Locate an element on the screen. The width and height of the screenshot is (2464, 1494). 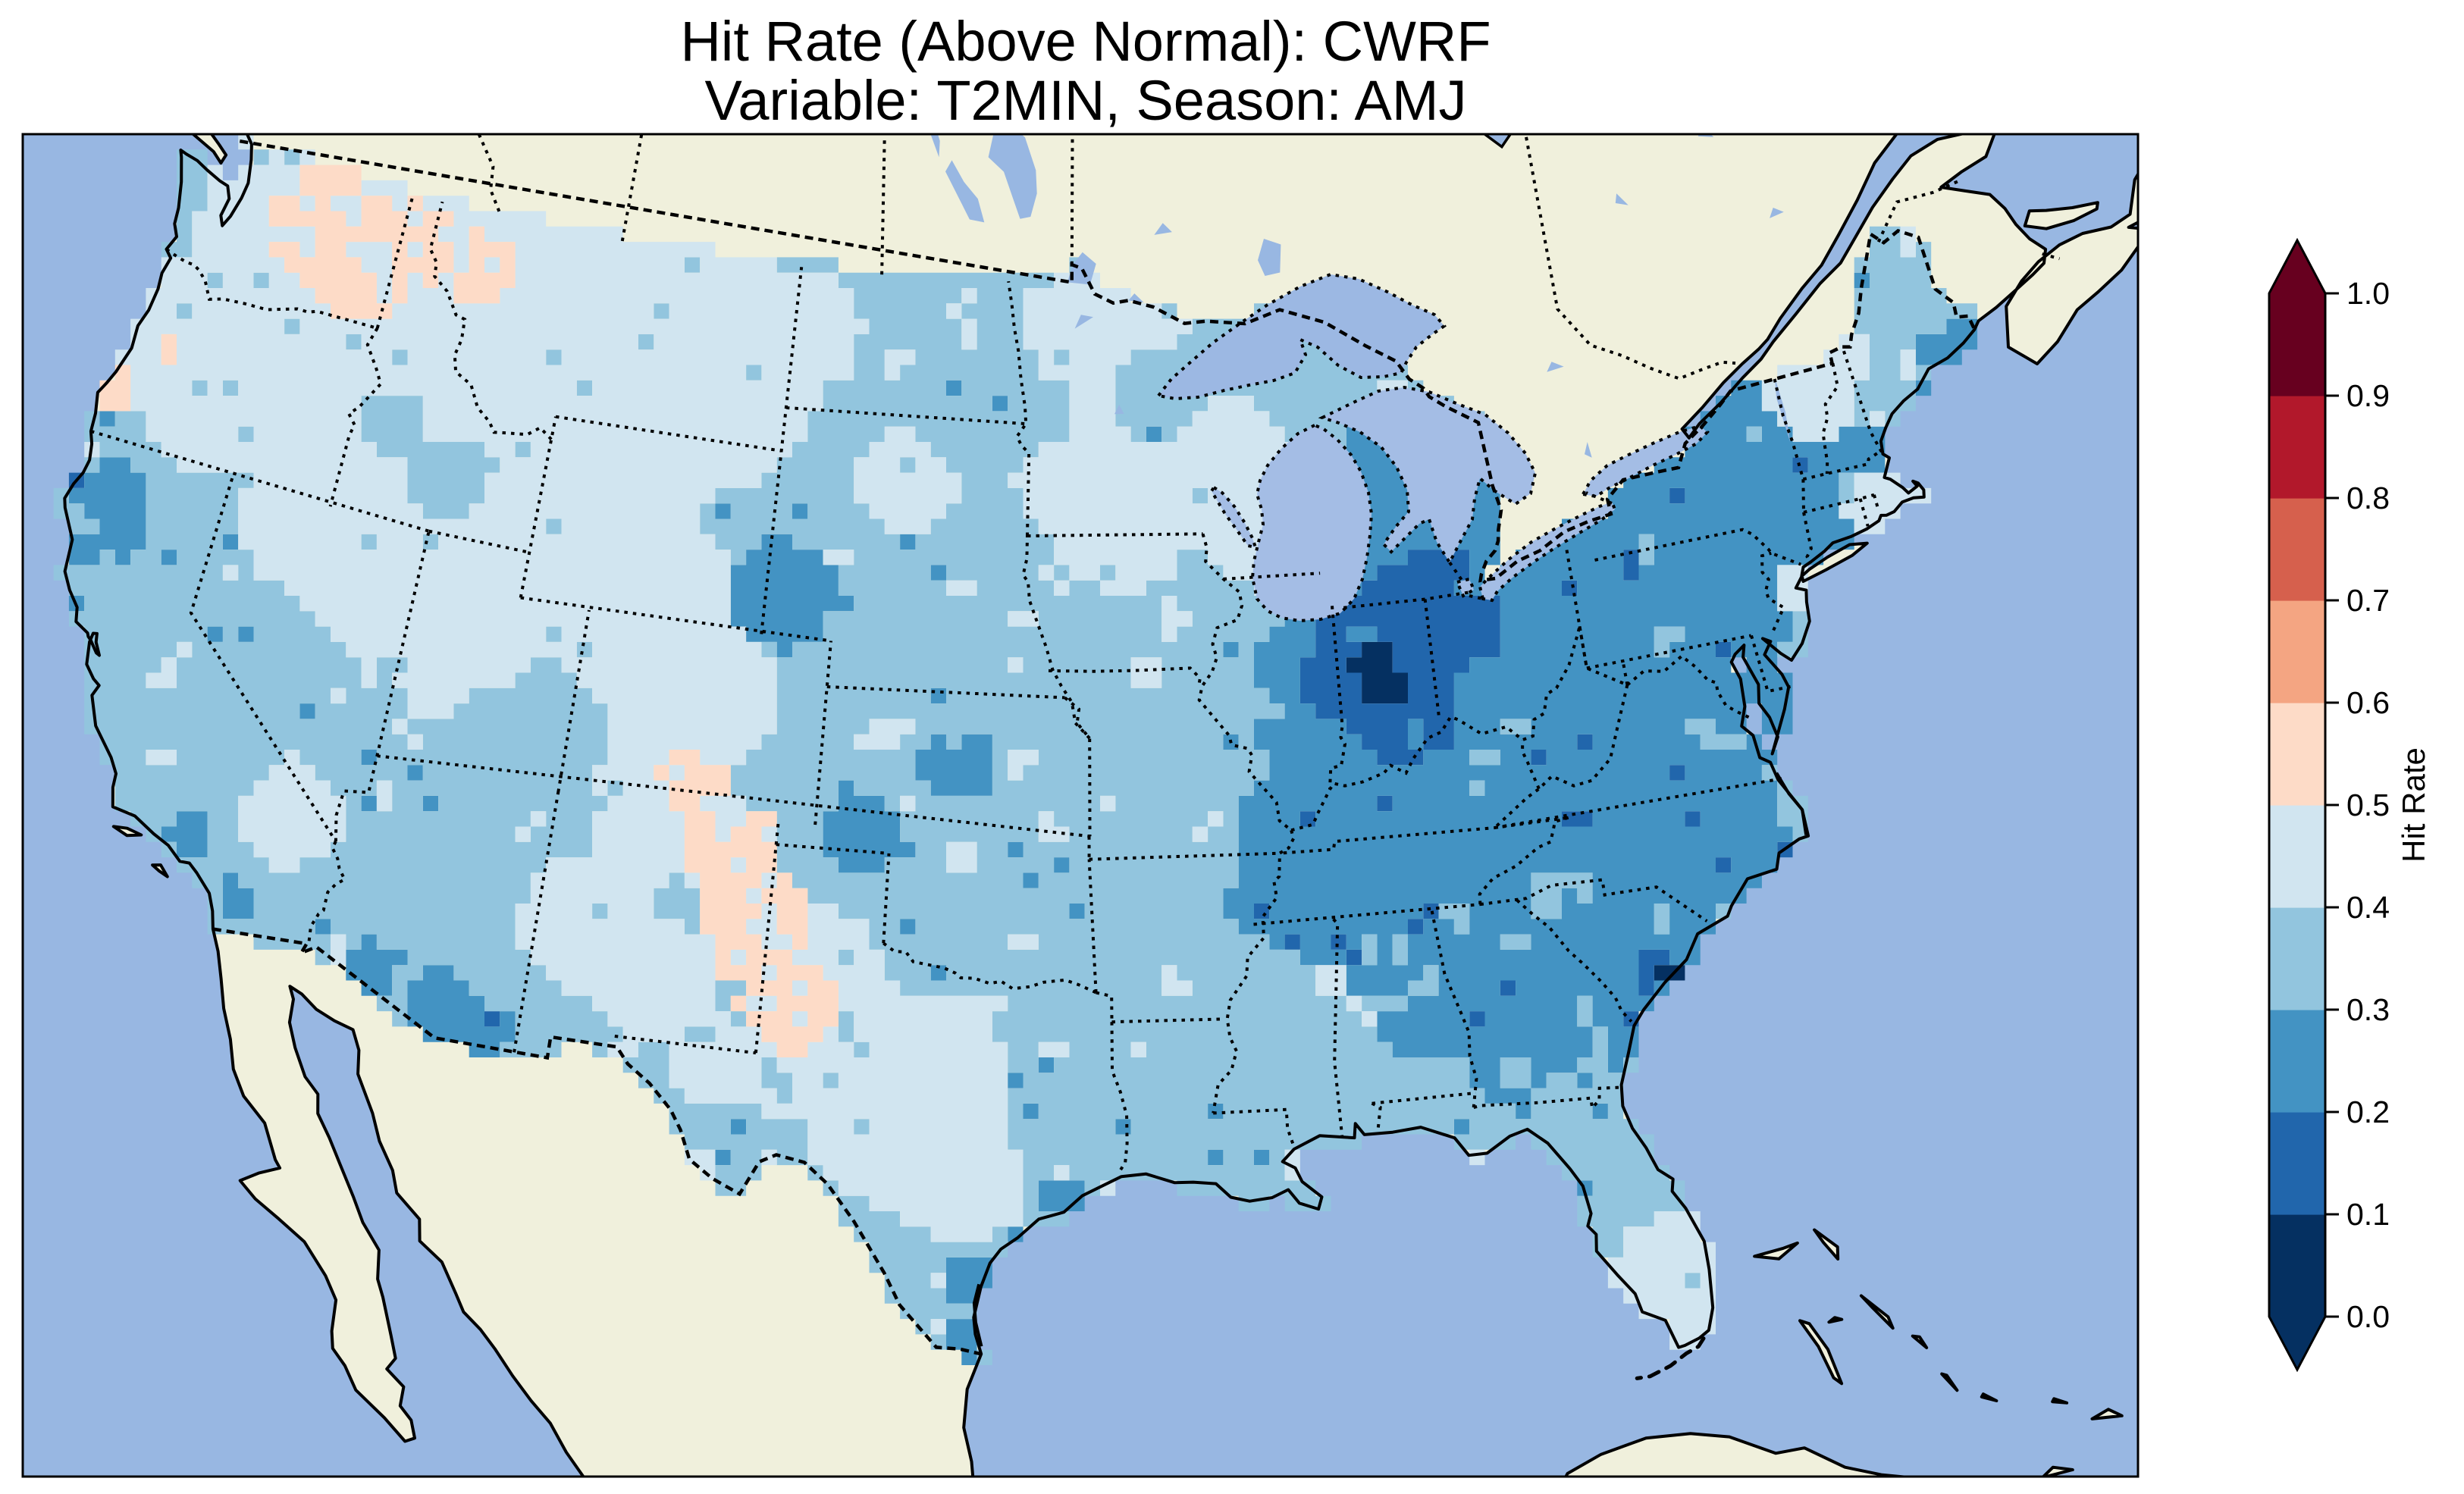
svg-text: 0.8 is located at coordinates (2368, 498).